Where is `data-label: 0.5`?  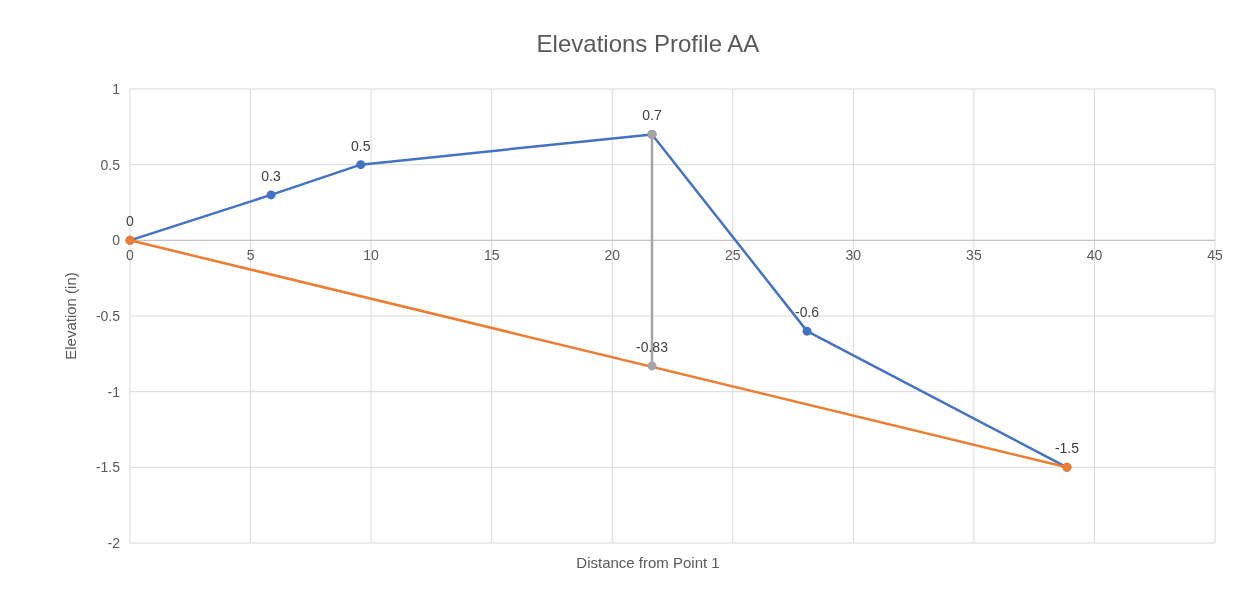 data-label: 0.5 is located at coordinates (361, 145).